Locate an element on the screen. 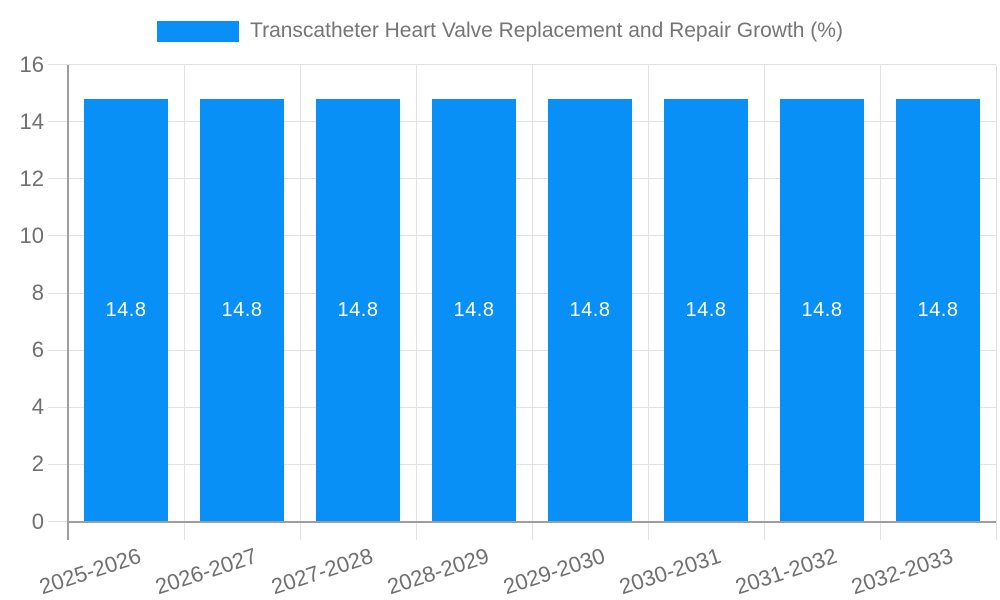  y-axis-tick-label: 6 is located at coordinates (37, 350).